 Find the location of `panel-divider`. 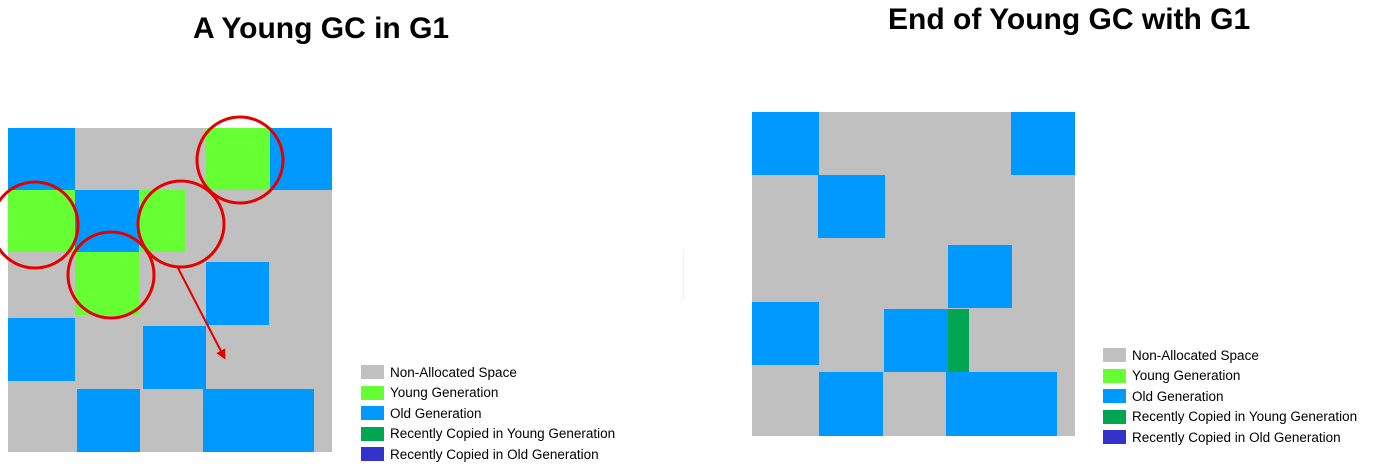

panel-divider is located at coordinates (683, 275).